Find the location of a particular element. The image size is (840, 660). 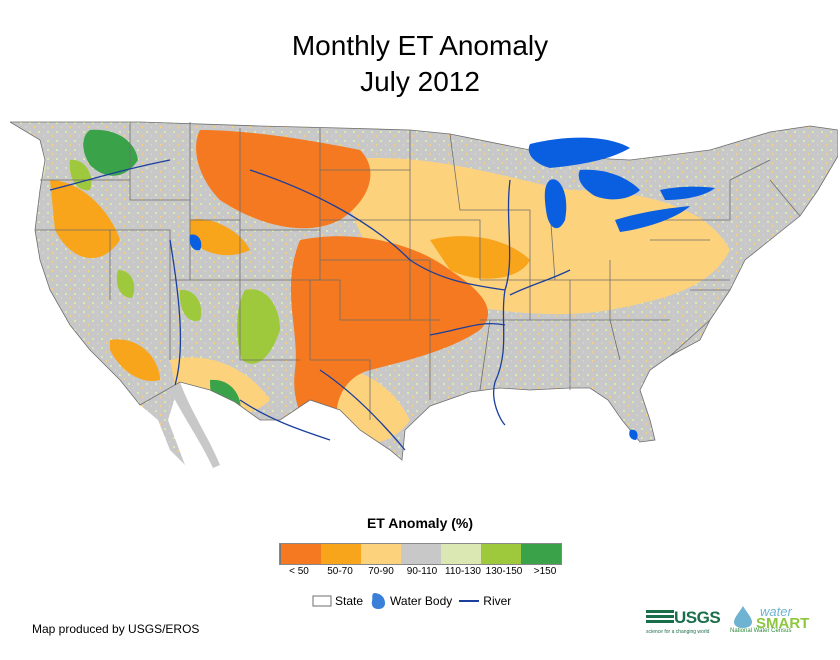

colorbar is located at coordinates (420, 554).